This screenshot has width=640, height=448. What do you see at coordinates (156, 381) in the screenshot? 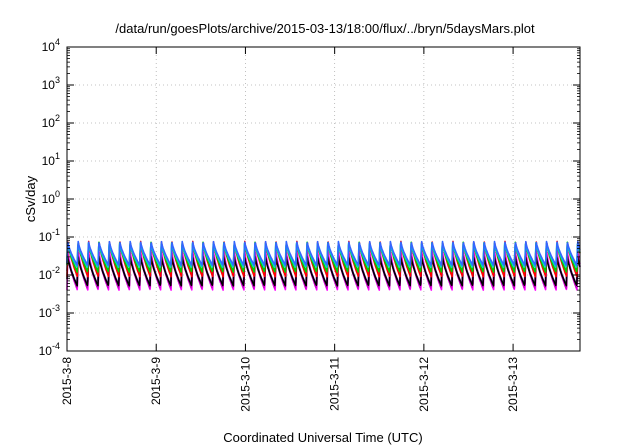
I see `x-tick-label: 2015-3-9` at bounding box center [156, 381].